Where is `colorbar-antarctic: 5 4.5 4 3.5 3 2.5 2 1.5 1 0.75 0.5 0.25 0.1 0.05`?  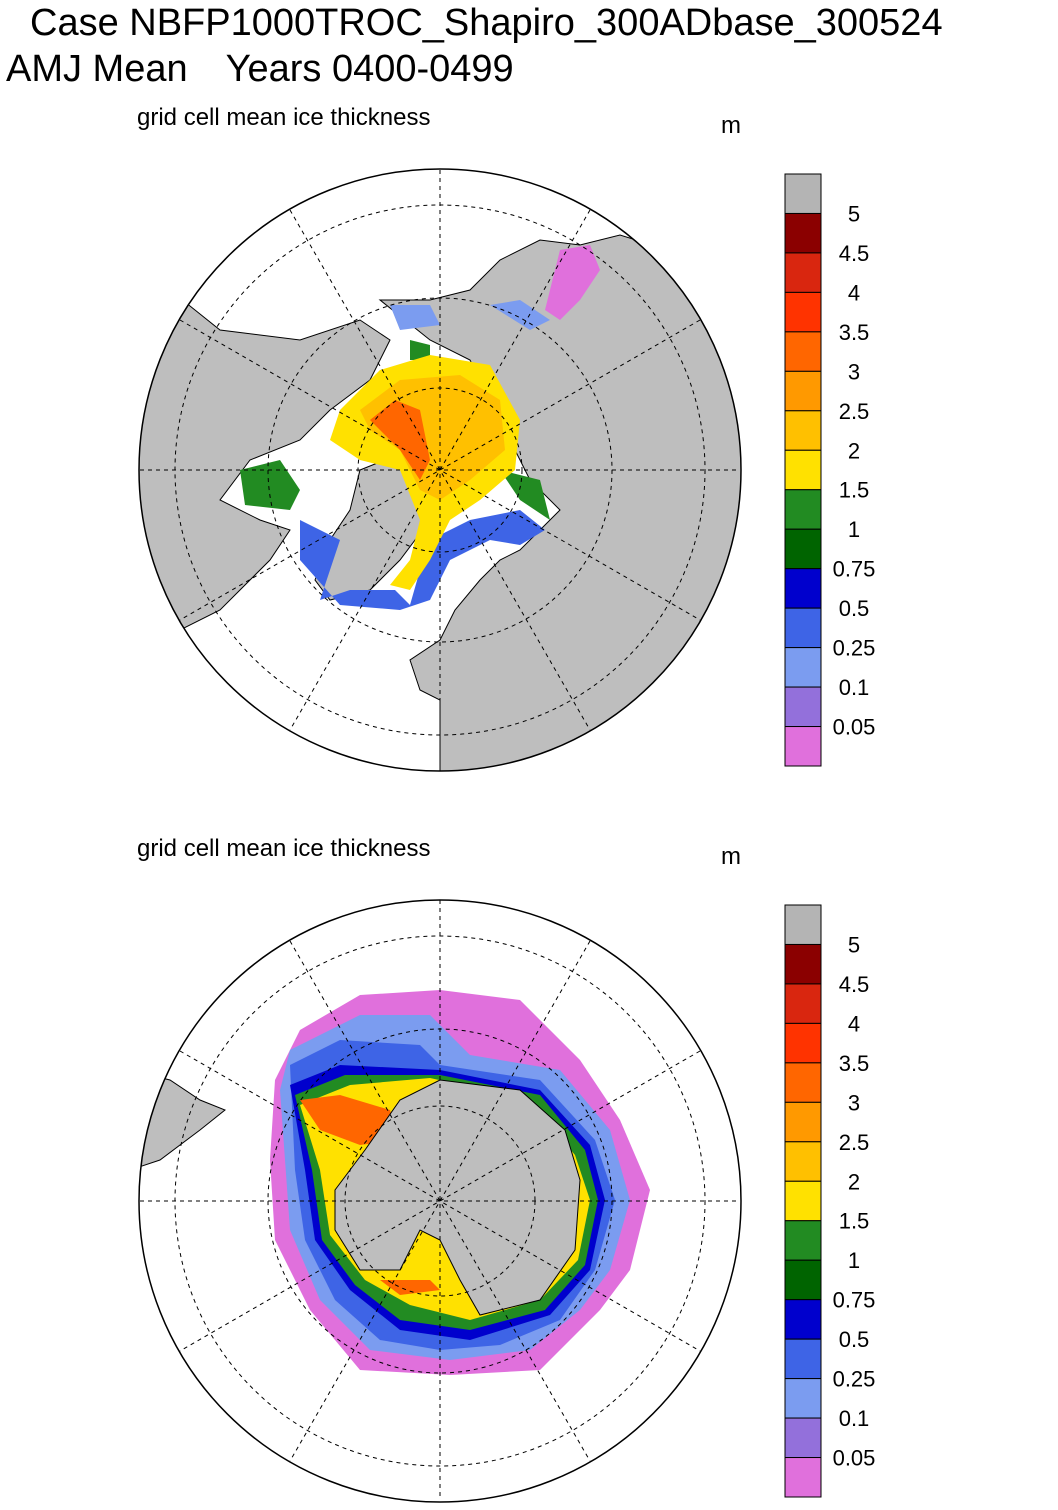
colorbar-antarctic: 5 4.5 4 3.5 3 2.5 2 1.5 1 0.75 0.5 0.25 0.1 0.05 is located at coordinates (830, 1201).